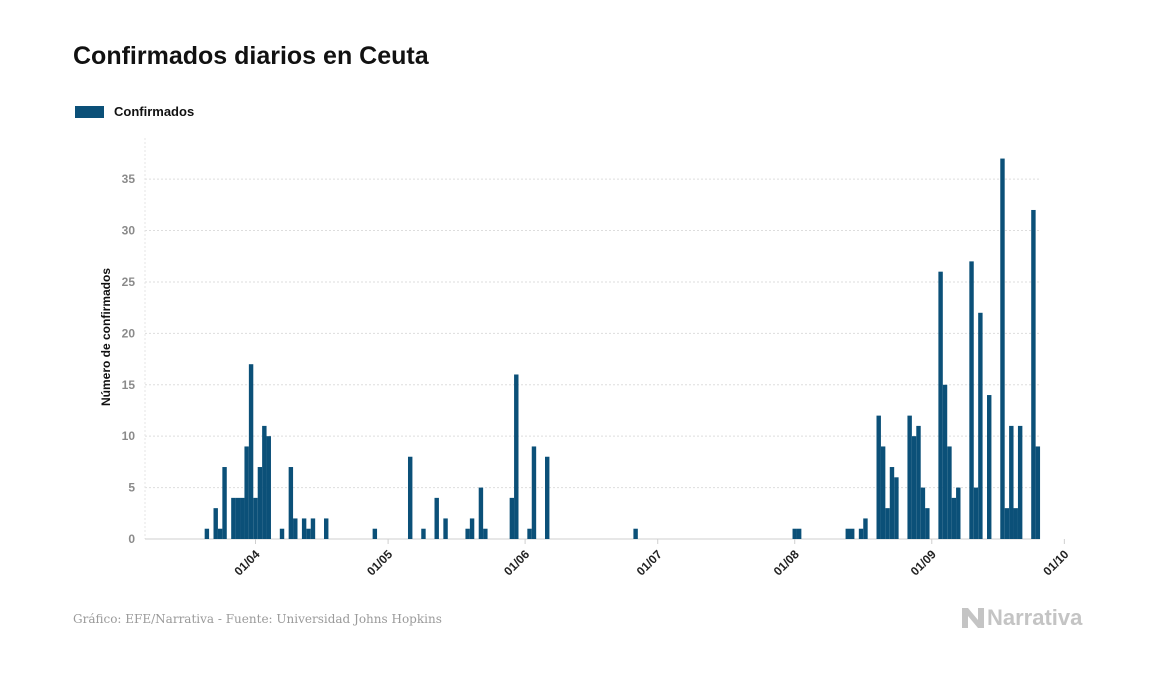 The height and width of the screenshot is (674, 1157). I want to click on x-tick-label: 01/06, so click(516, 562).